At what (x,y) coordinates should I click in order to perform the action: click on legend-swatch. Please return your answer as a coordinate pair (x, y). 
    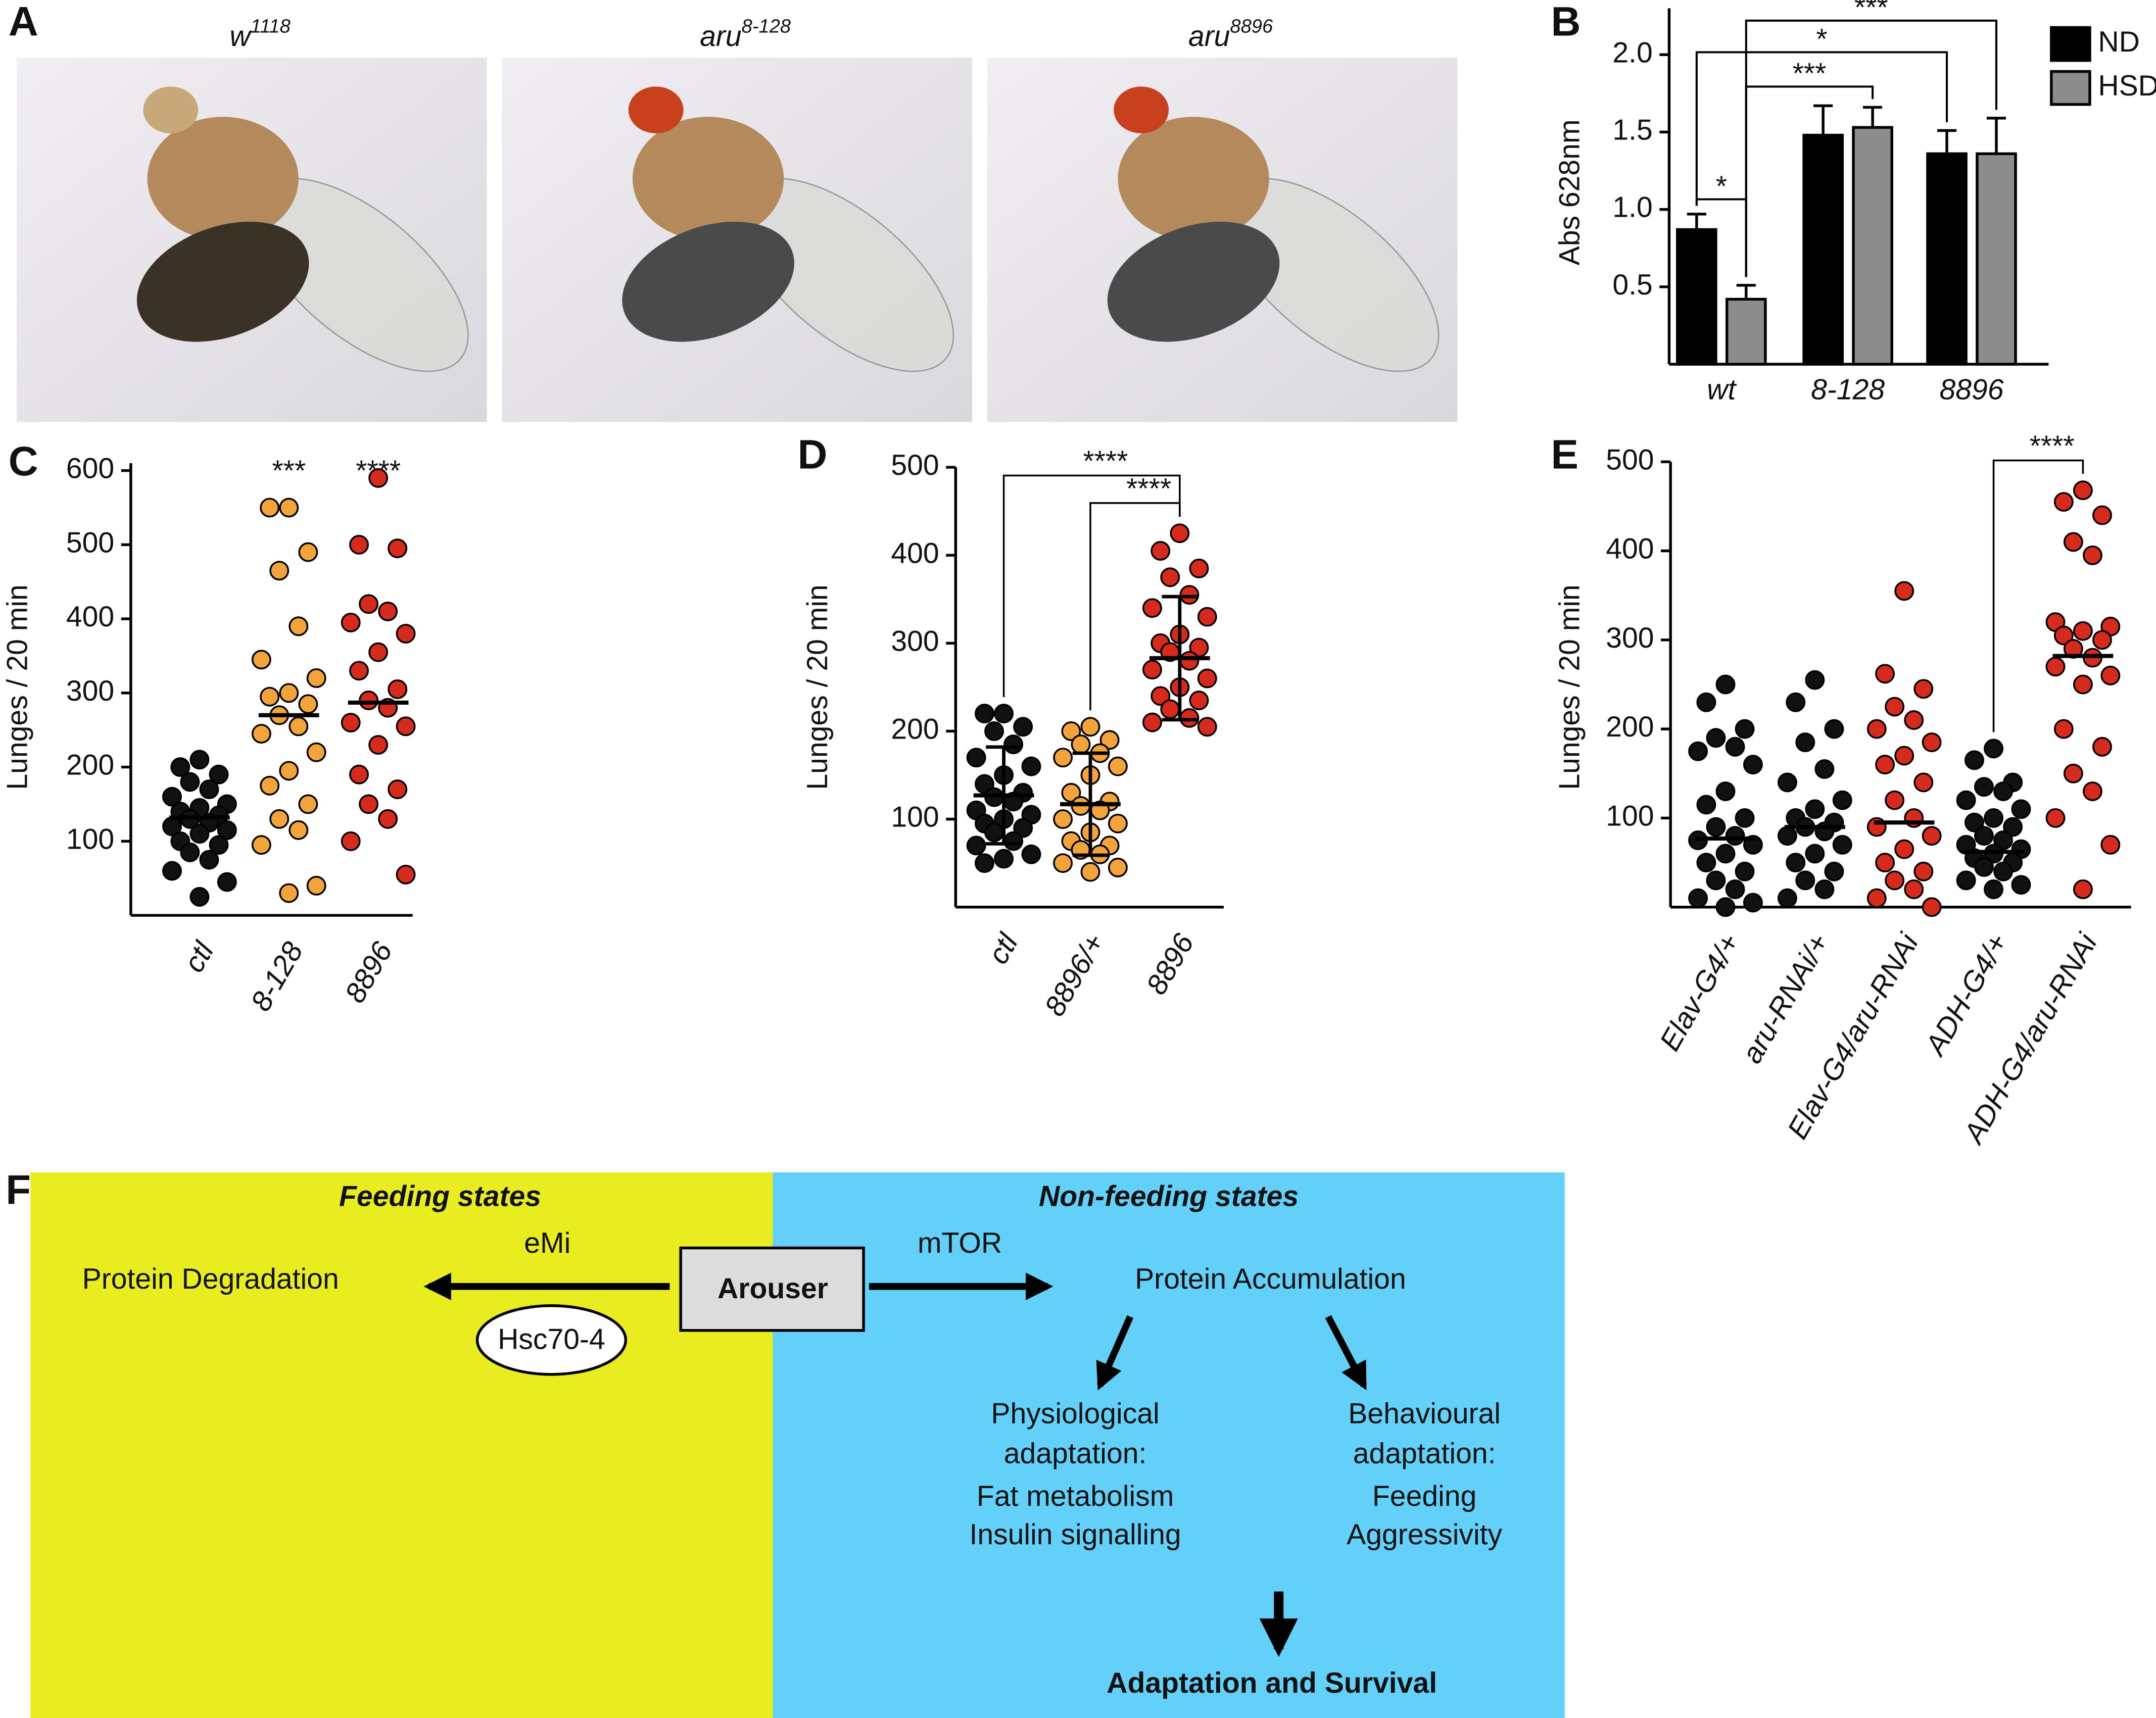
    Looking at the image, I should click on (2070, 44).